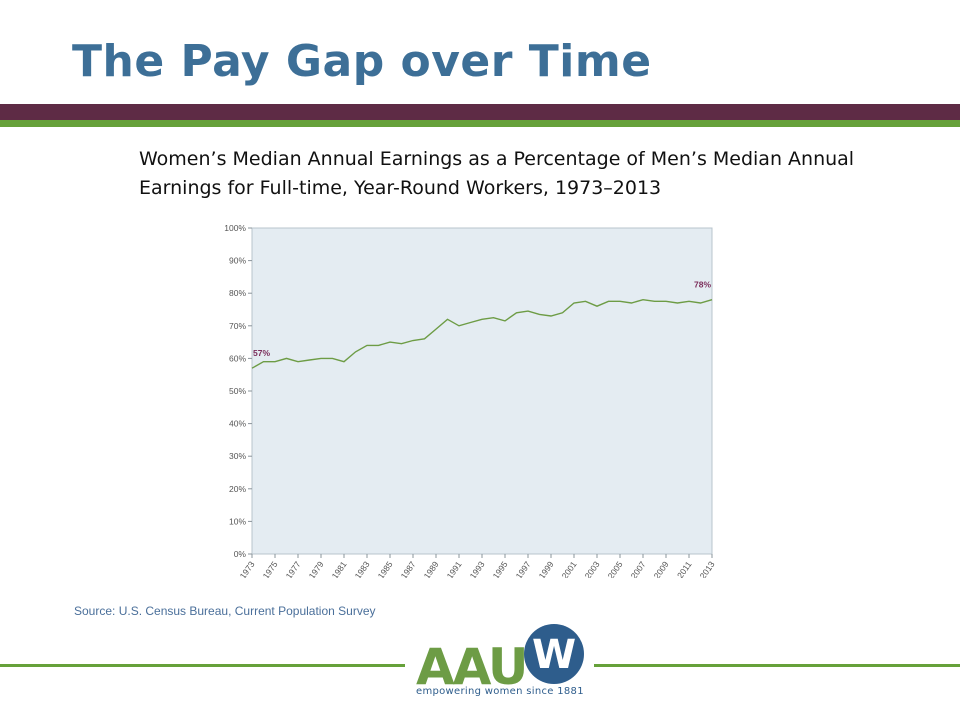  Describe the element at coordinates (293, 568) in the screenshot. I see `x-tick-label: 1977` at that location.